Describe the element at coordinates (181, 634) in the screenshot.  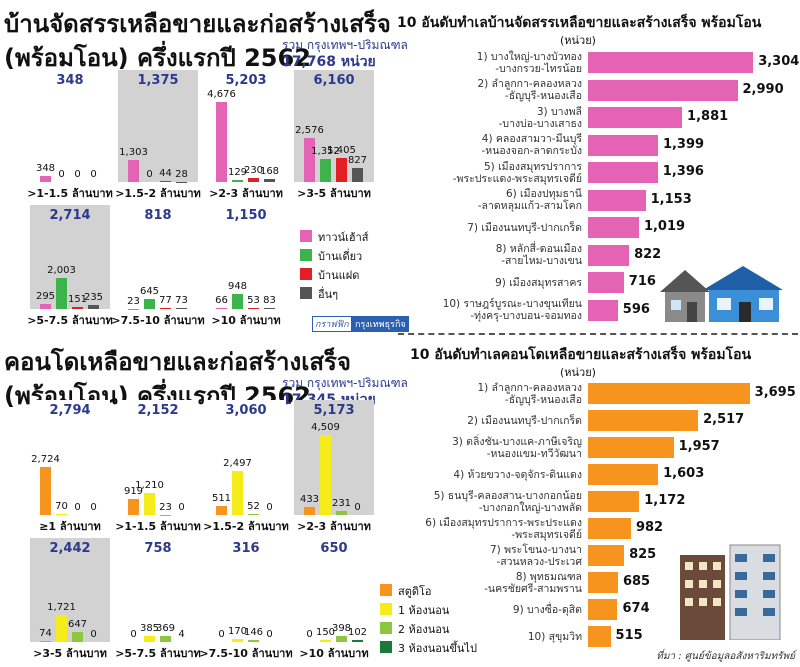
I see `value-label: 4` at that location.